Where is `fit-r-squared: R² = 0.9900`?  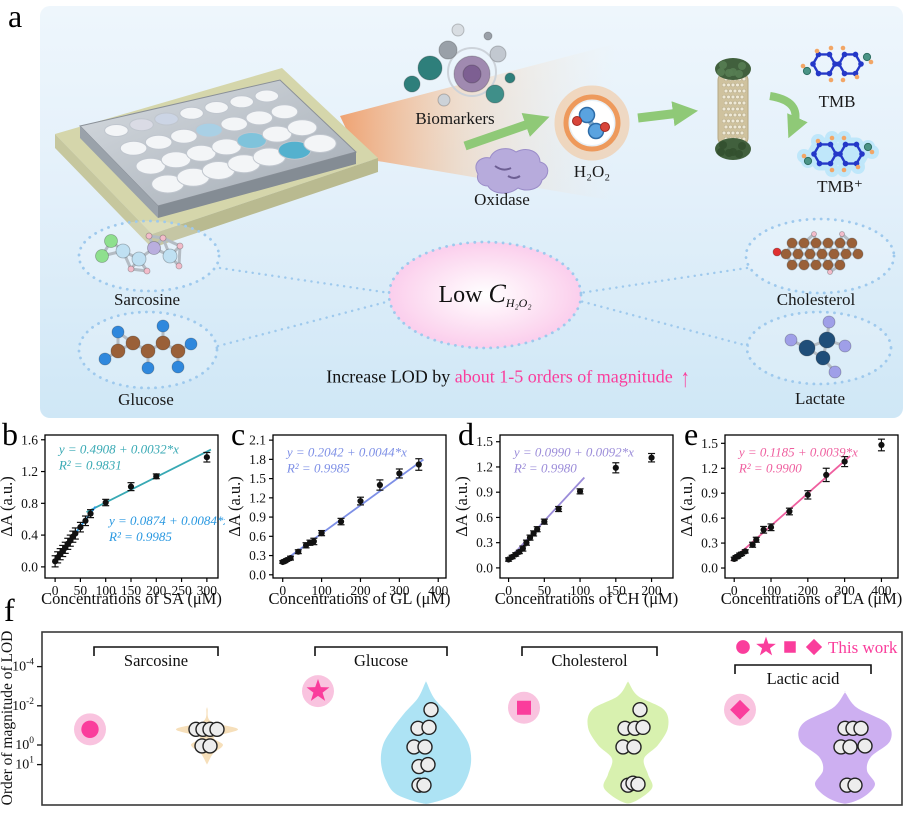 fit-r-squared: R² = 0.9900 is located at coordinates (770, 467).